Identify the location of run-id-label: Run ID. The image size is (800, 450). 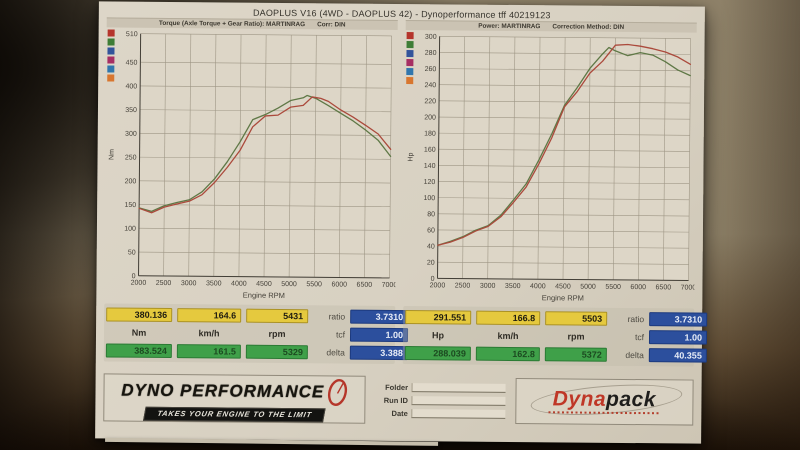
(395, 400).